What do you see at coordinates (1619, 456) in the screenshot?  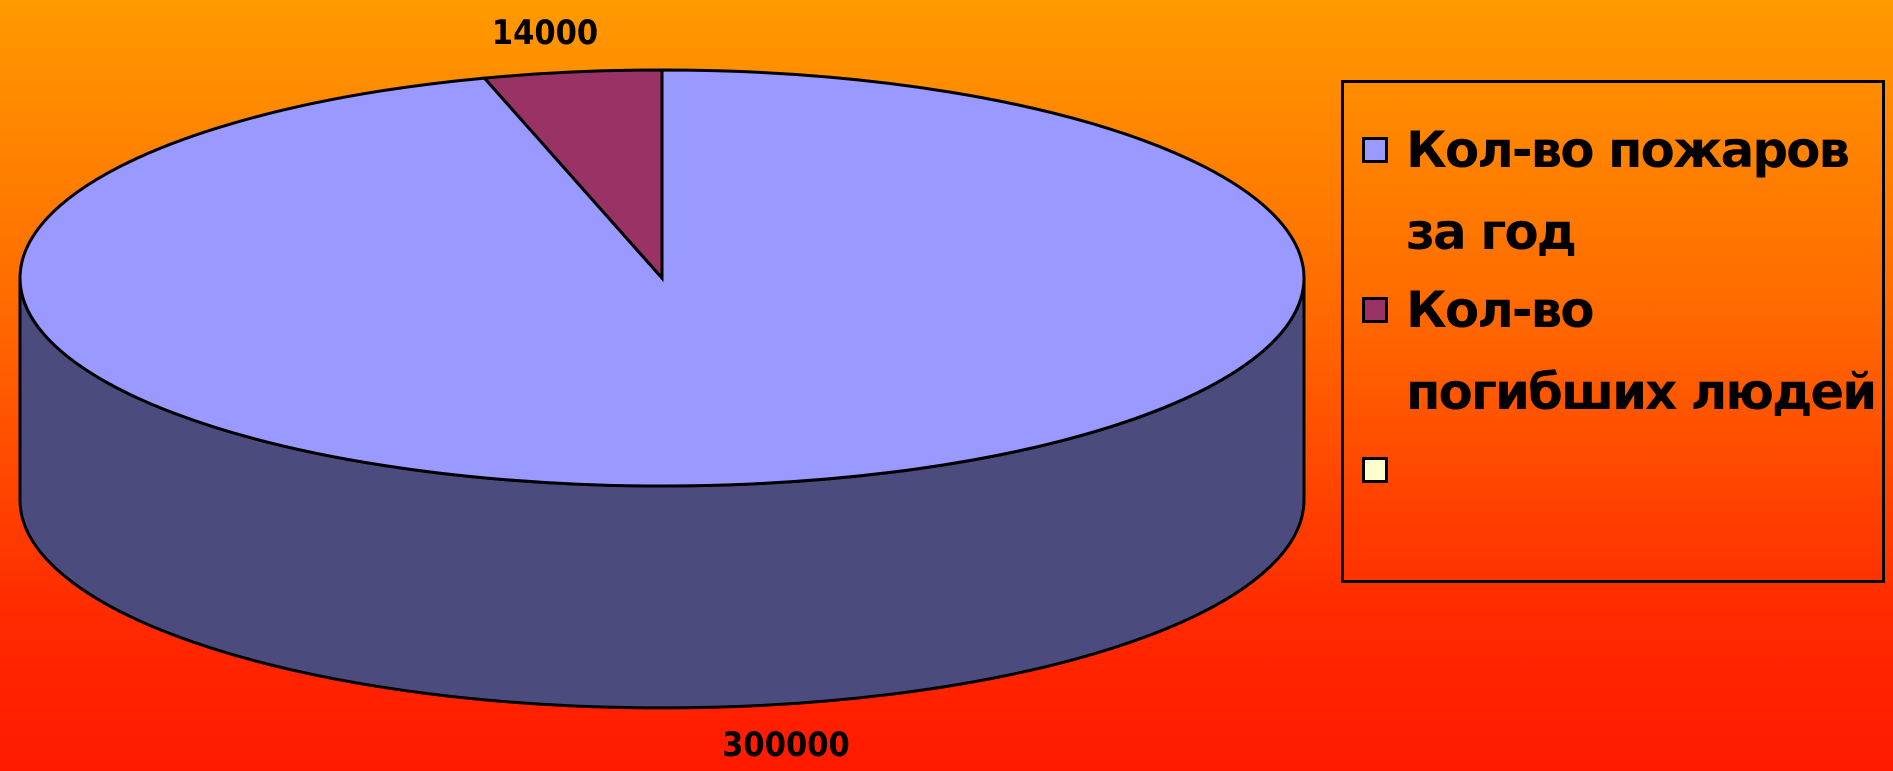 I see `legend-item-empty` at bounding box center [1619, 456].